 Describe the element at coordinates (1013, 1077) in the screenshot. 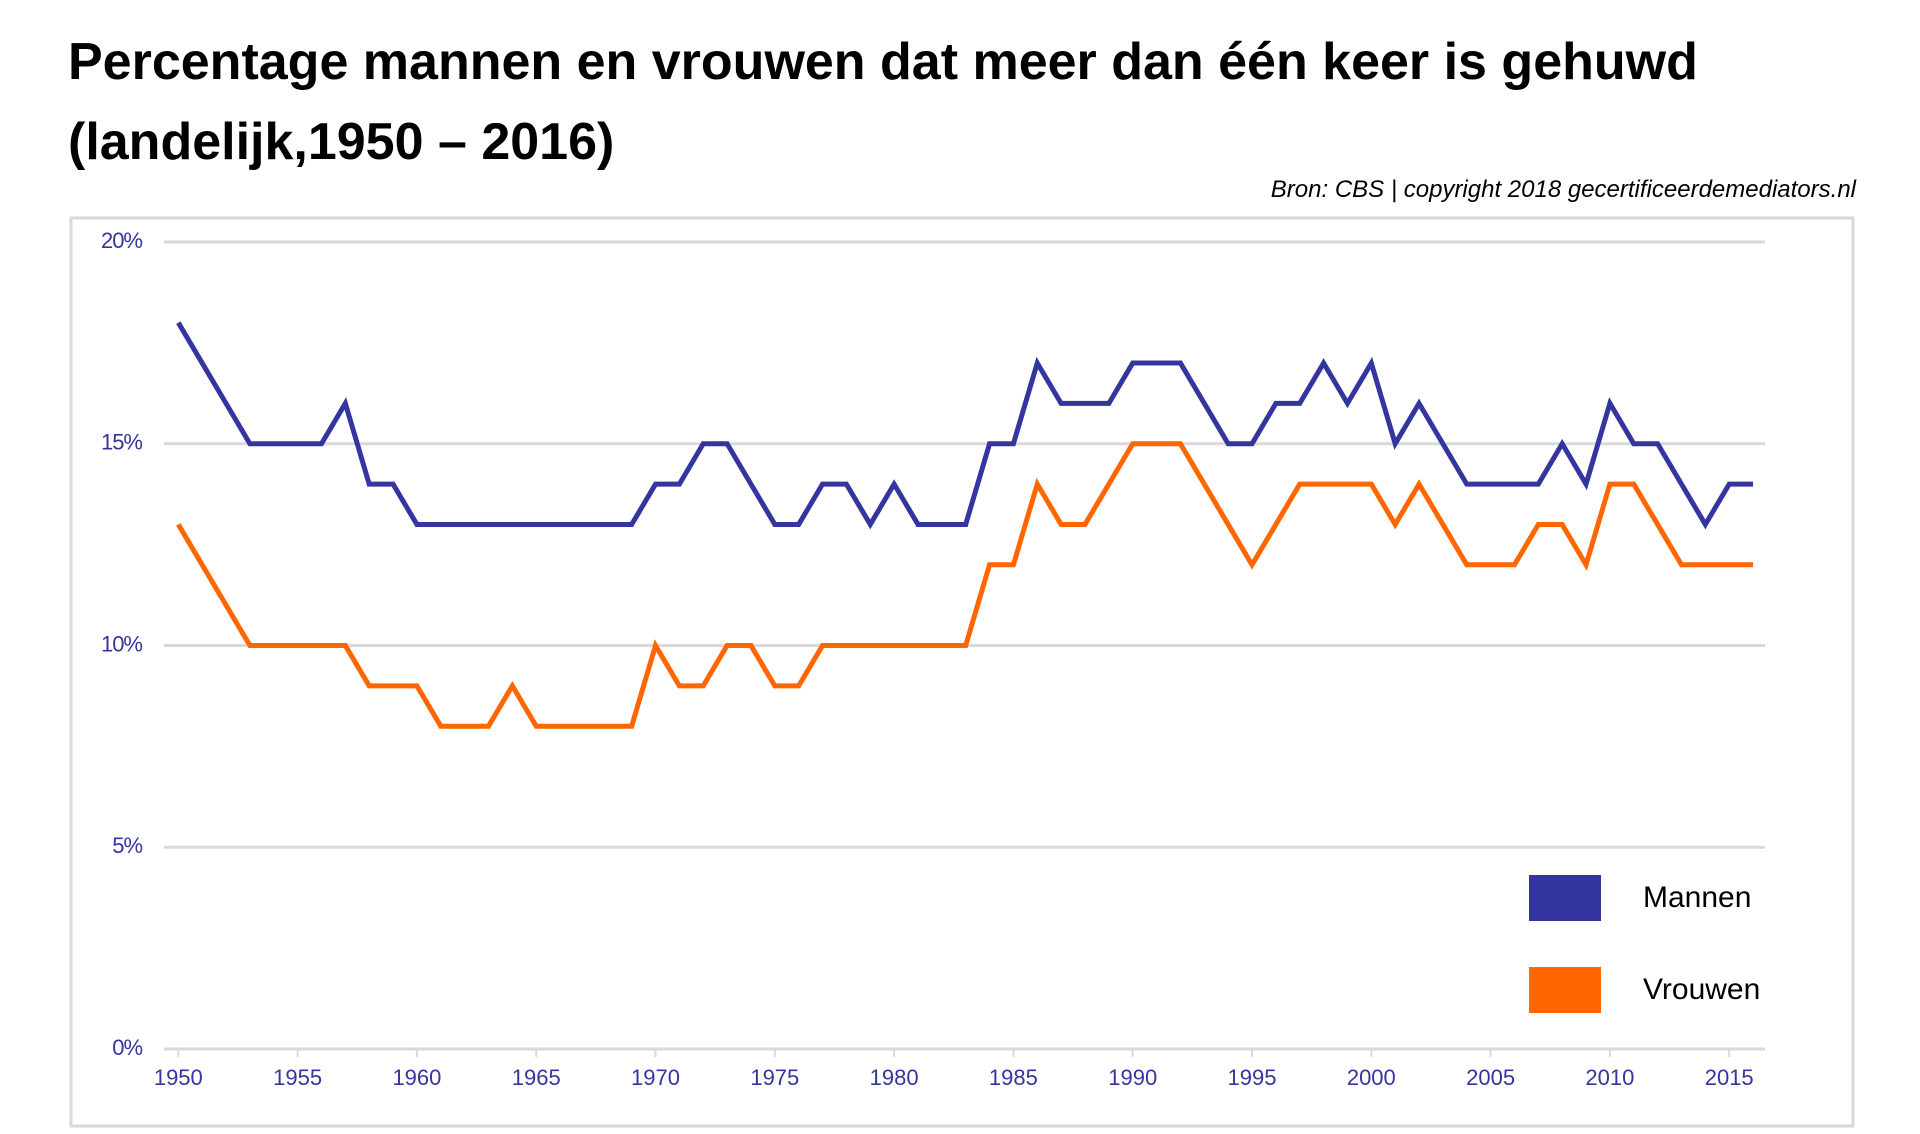

I see `x-tick-label: 1985` at that location.